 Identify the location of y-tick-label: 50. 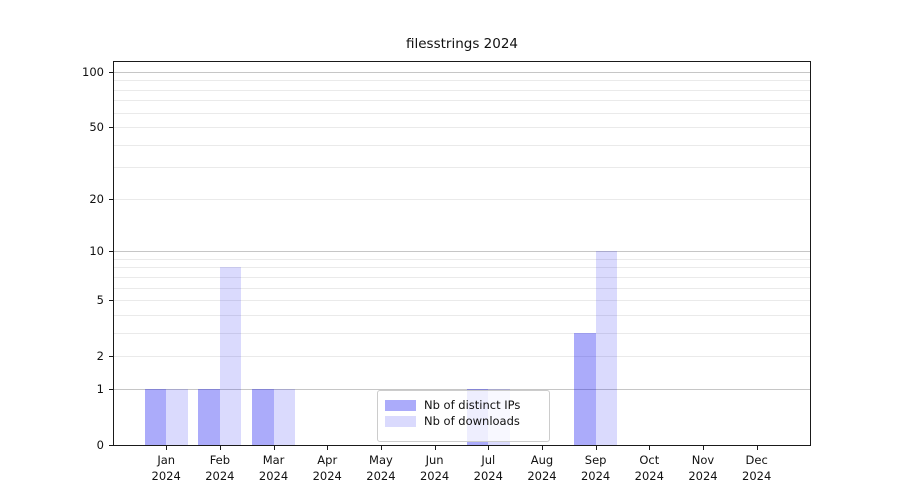
(96, 127).